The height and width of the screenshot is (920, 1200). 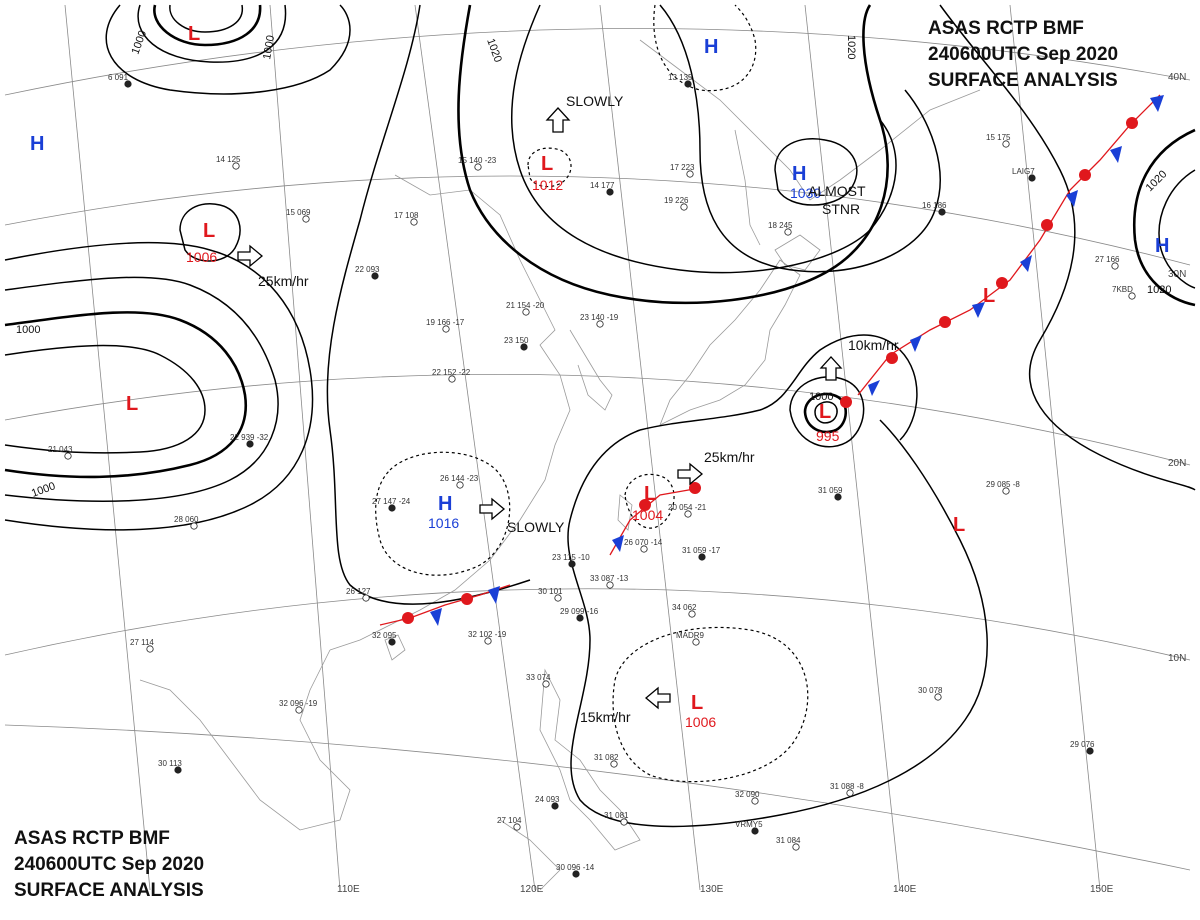 I want to click on station-label: 23 115 -10, so click(x=571, y=557).